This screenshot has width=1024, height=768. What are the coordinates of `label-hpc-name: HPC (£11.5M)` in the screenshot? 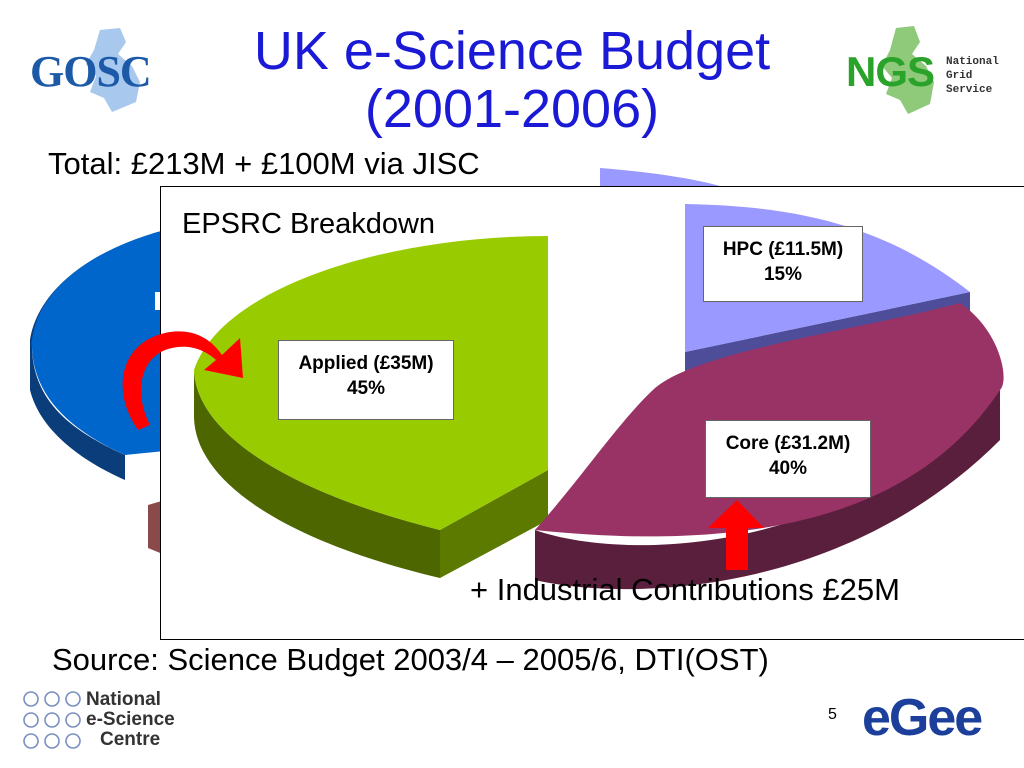 It's located at (783, 249).